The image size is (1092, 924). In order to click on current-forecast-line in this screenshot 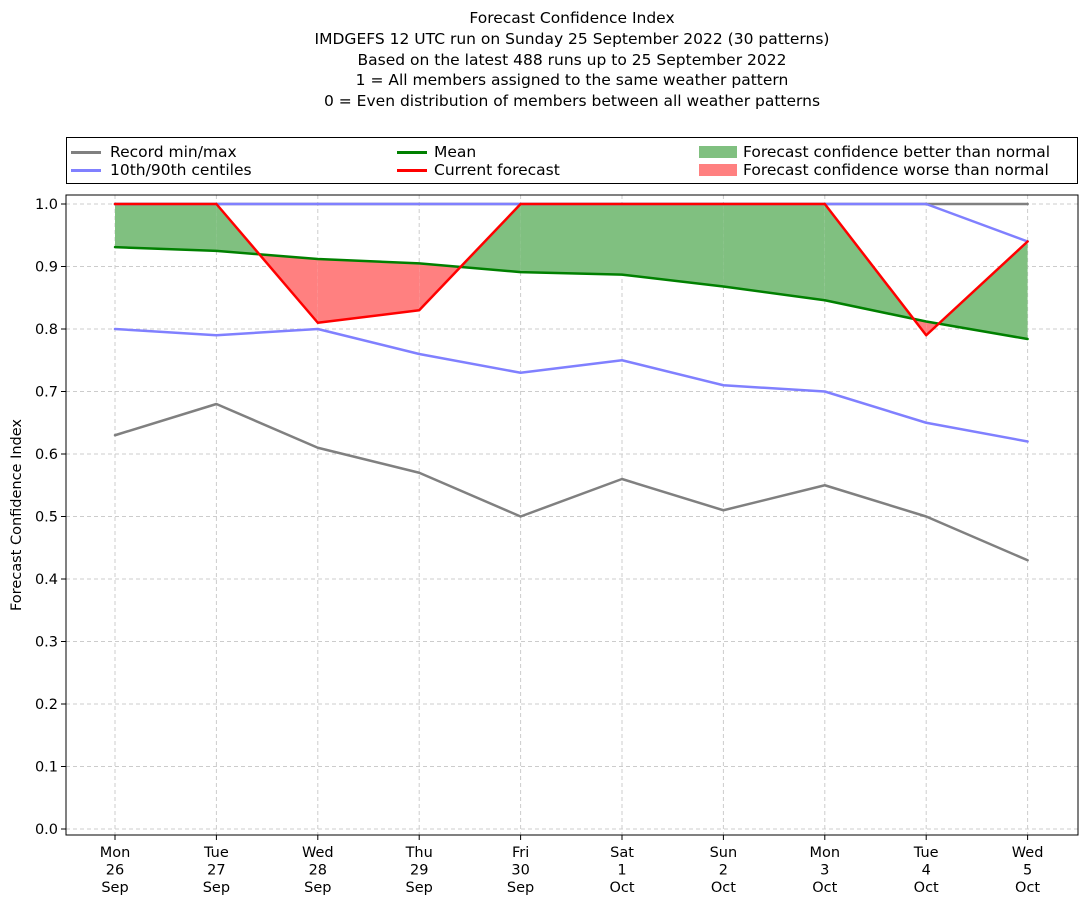, I will do `click(571, 269)`.